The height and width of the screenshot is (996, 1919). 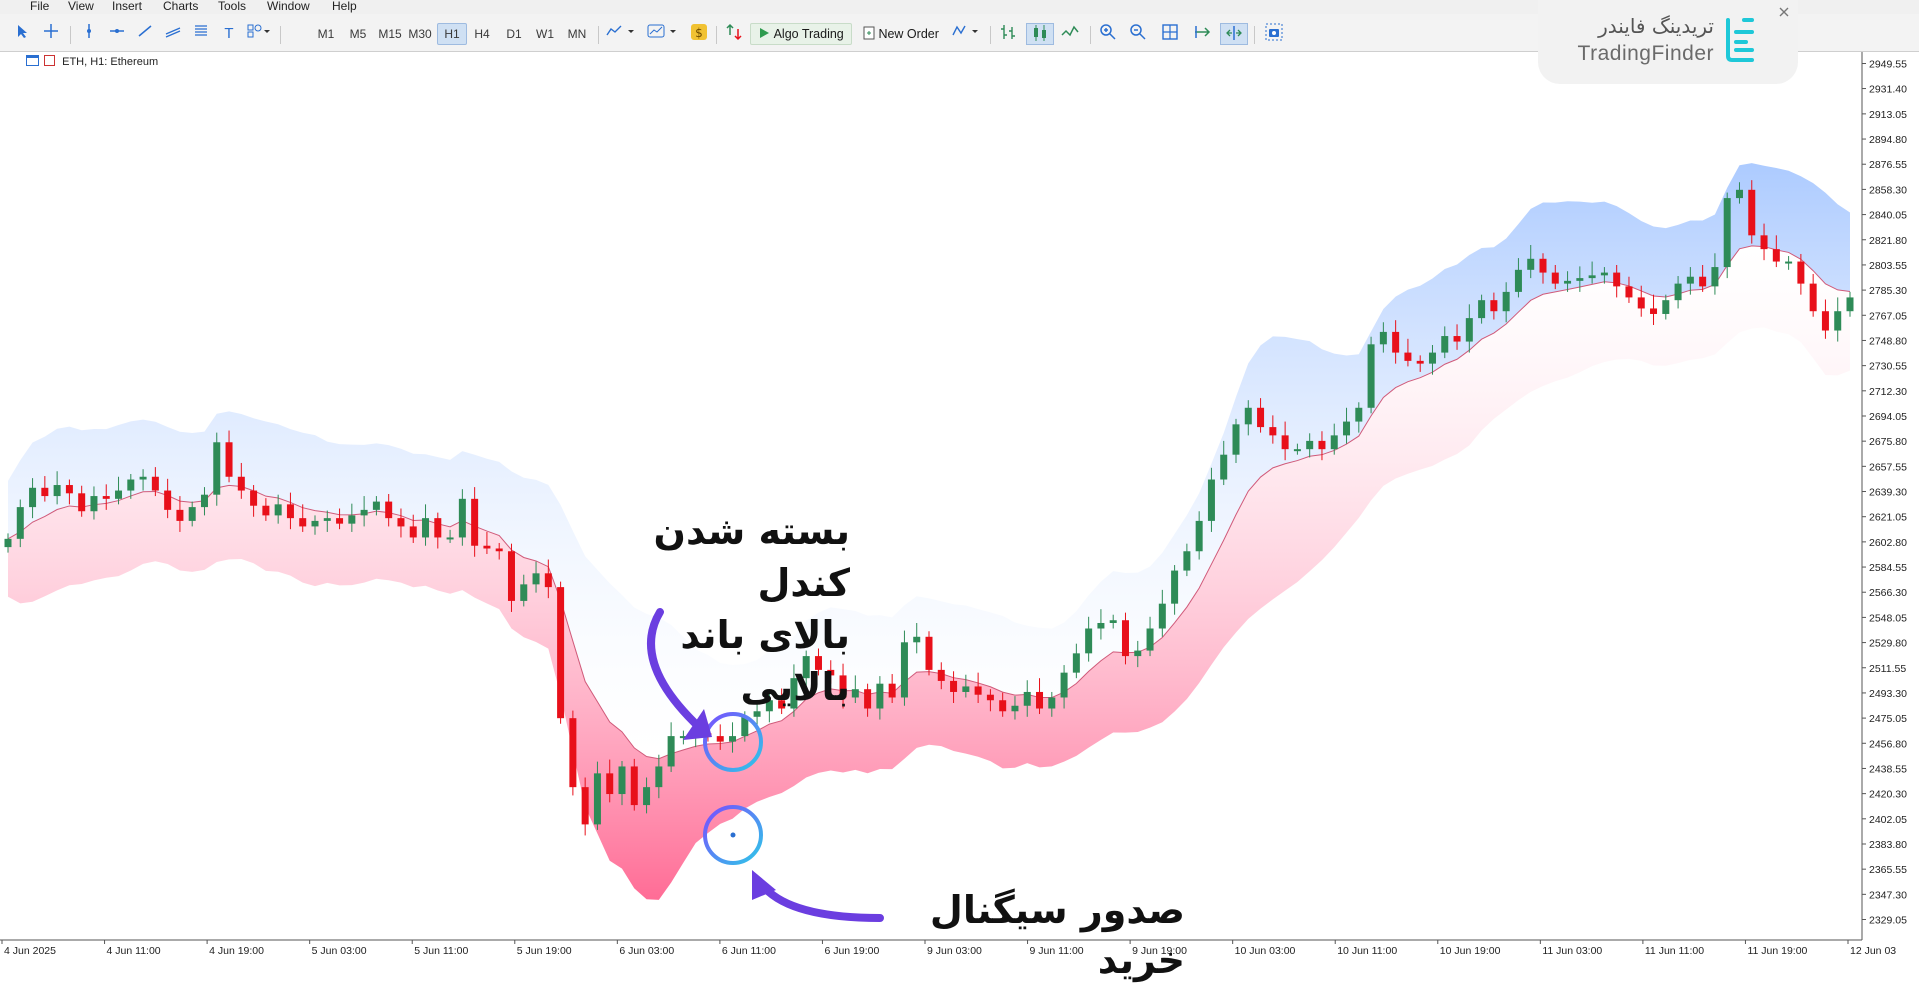 I want to click on channel-icon, so click(x=173, y=34).